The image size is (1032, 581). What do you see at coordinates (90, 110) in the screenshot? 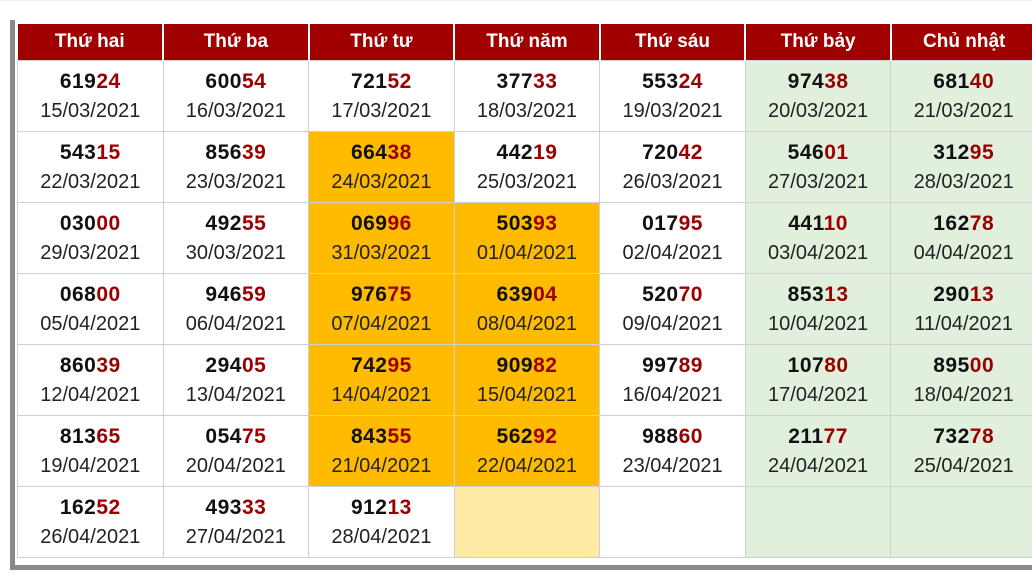
I see `result-date: 15/03/2021` at bounding box center [90, 110].